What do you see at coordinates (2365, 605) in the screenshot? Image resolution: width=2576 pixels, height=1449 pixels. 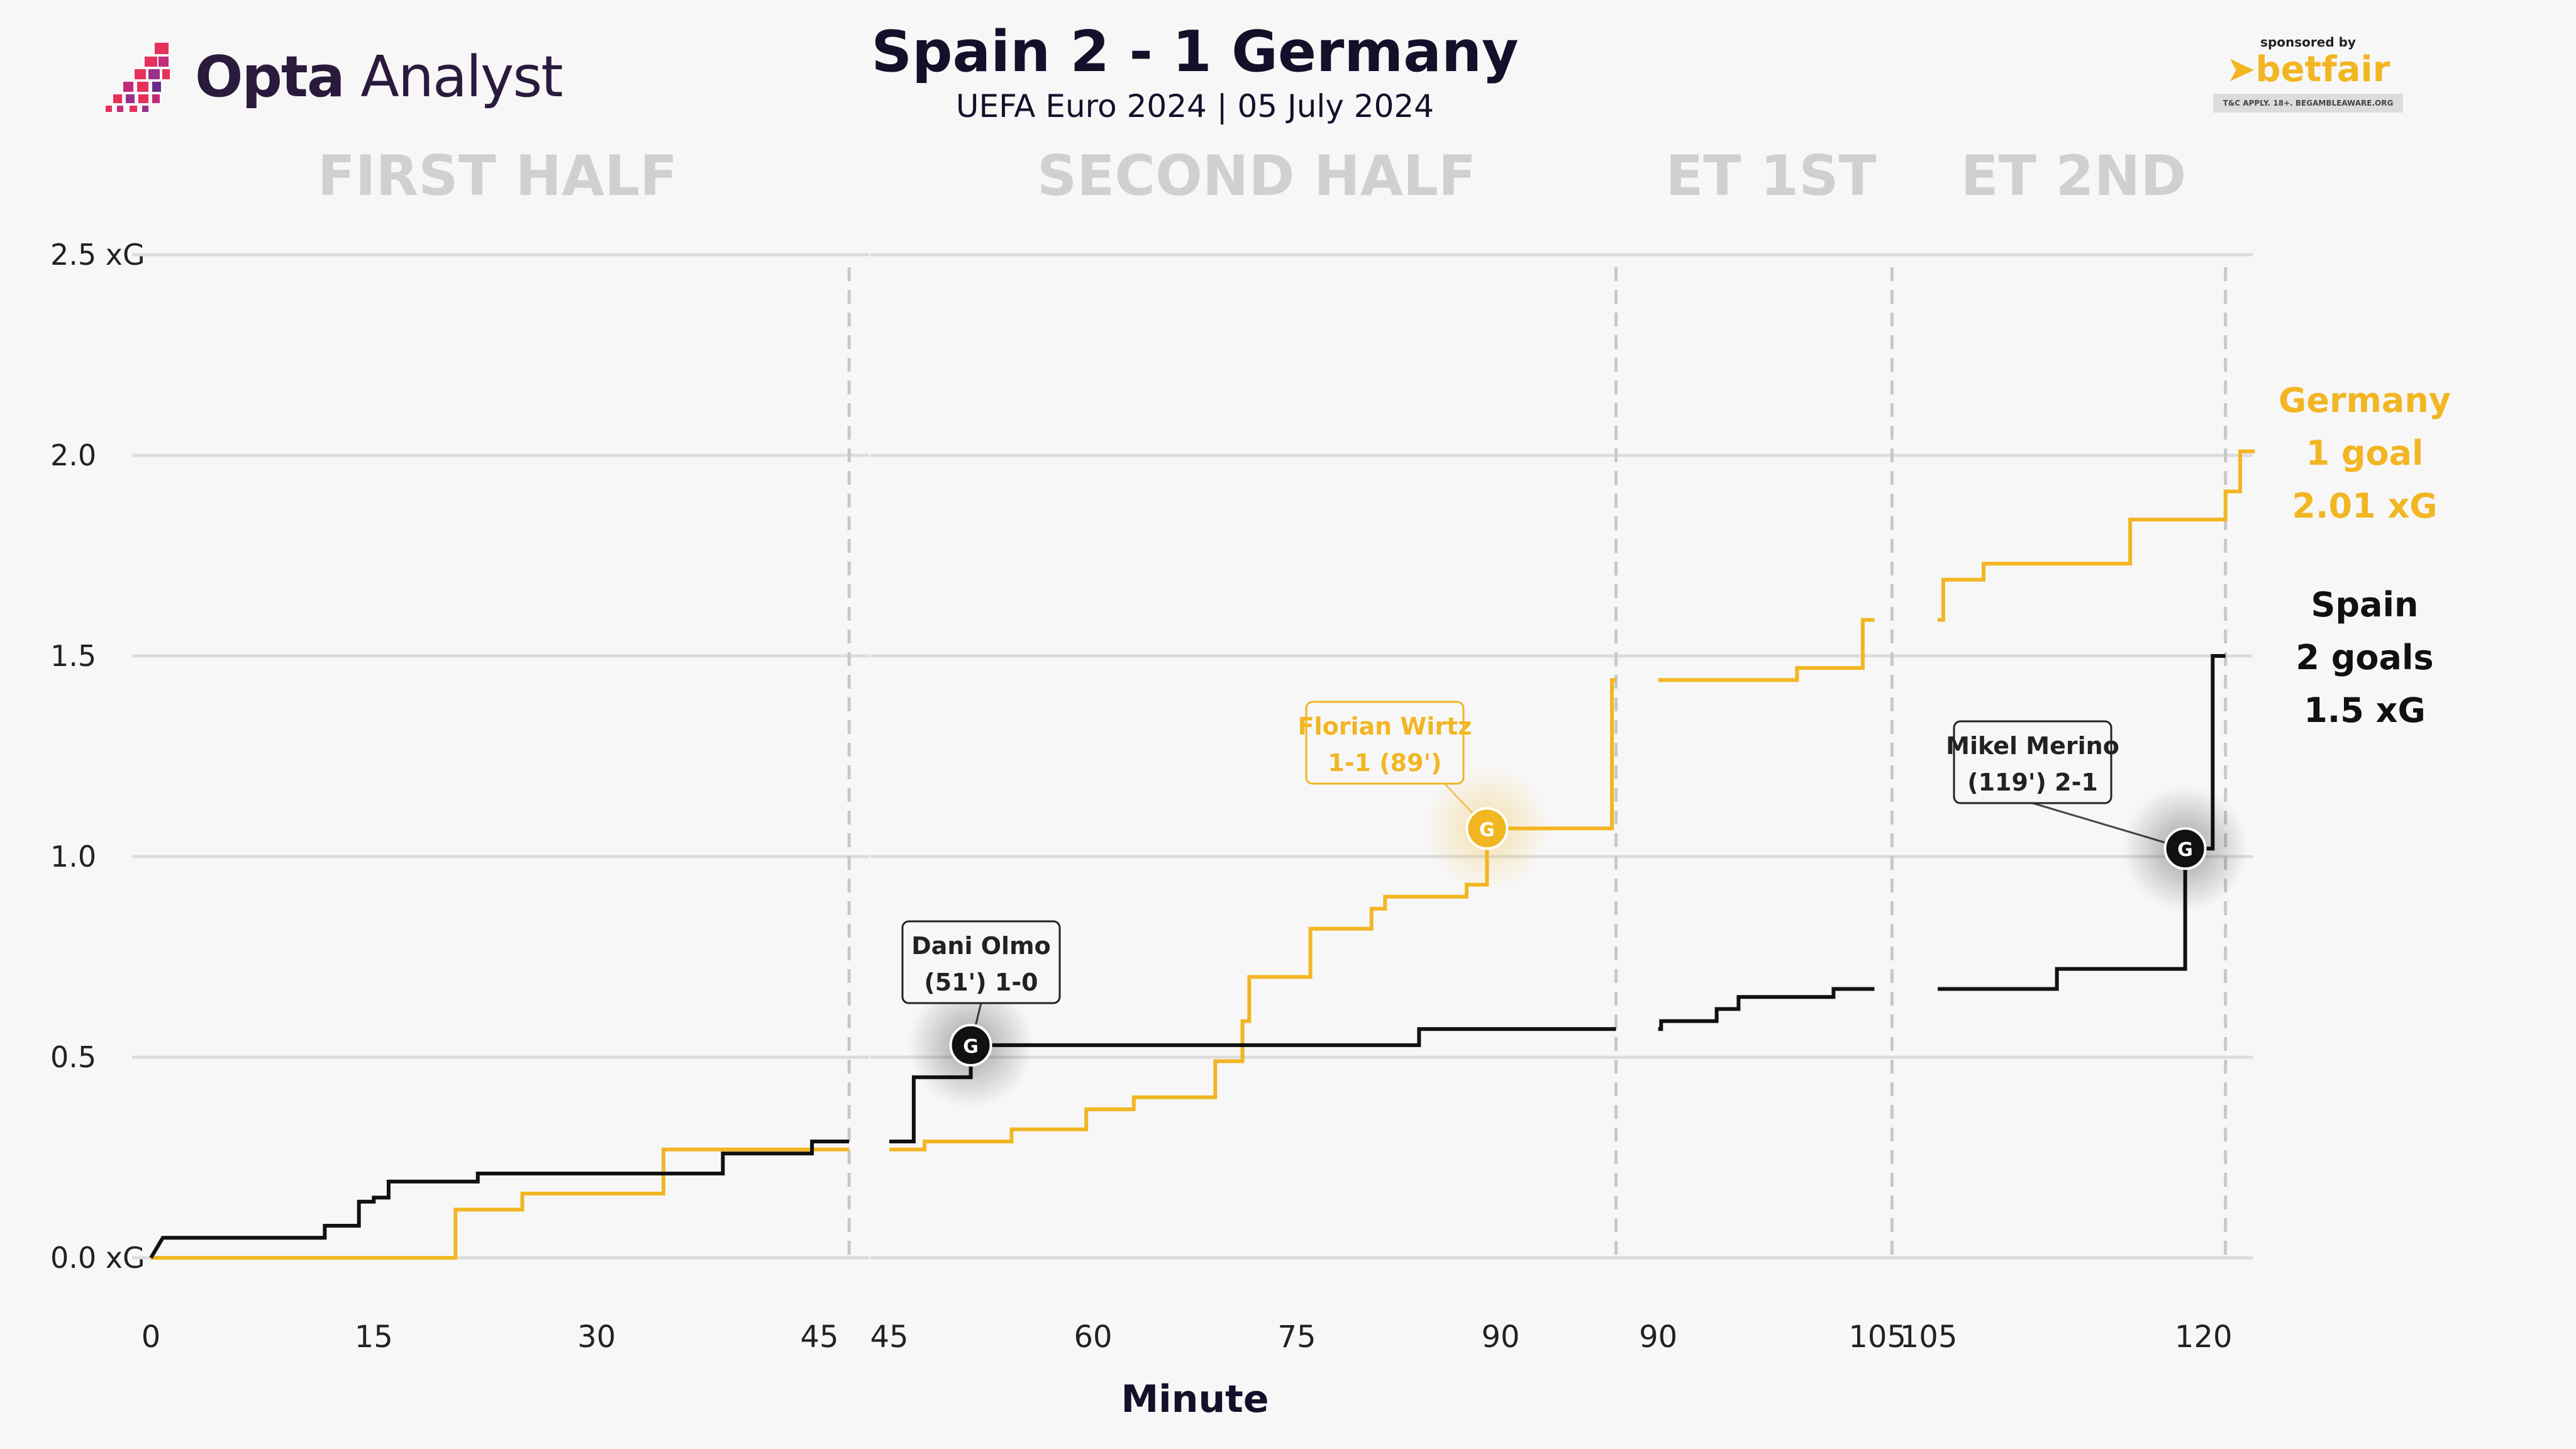 I see `spain-summary-team: Spain` at bounding box center [2365, 605].